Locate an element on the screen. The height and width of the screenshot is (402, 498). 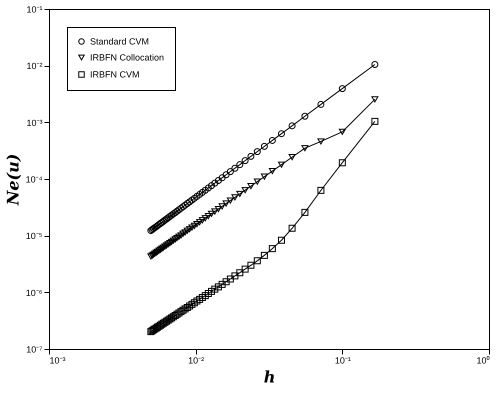
y-tick-label: 10⁻⁷ is located at coordinates (34, 349).